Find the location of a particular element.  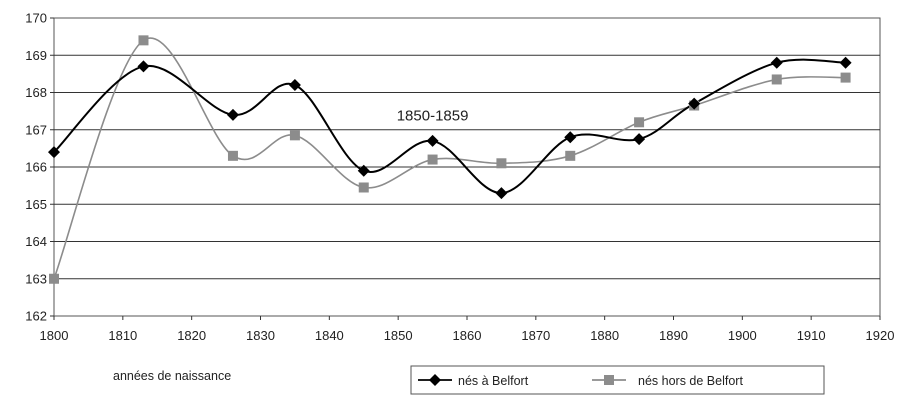

annotations: 1850-1859 is located at coordinates (433, 115).